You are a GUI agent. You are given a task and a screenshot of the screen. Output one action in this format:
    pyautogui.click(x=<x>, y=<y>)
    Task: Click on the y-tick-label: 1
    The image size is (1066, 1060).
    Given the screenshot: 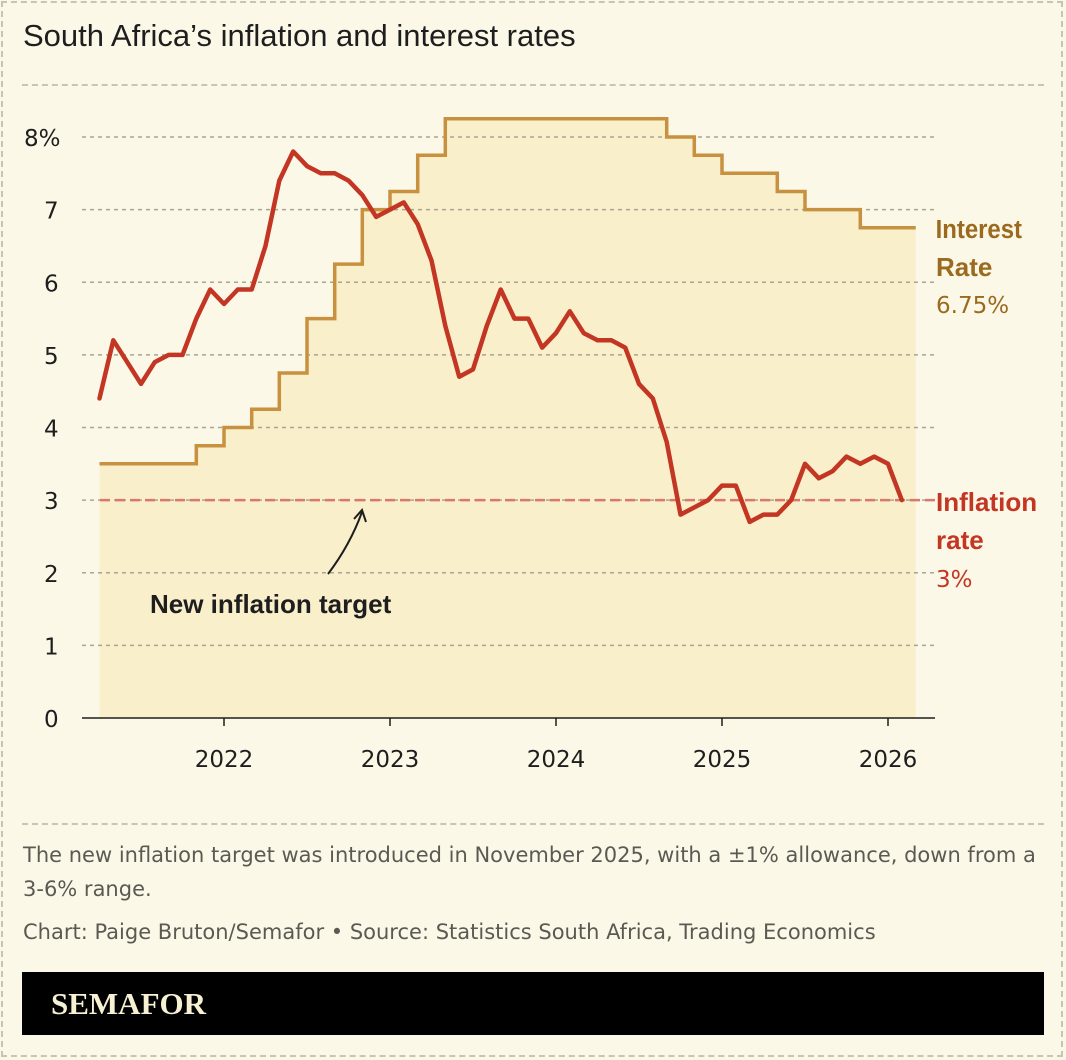 What is the action you would take?
    pyautogui.click(x=51, y=647)
    